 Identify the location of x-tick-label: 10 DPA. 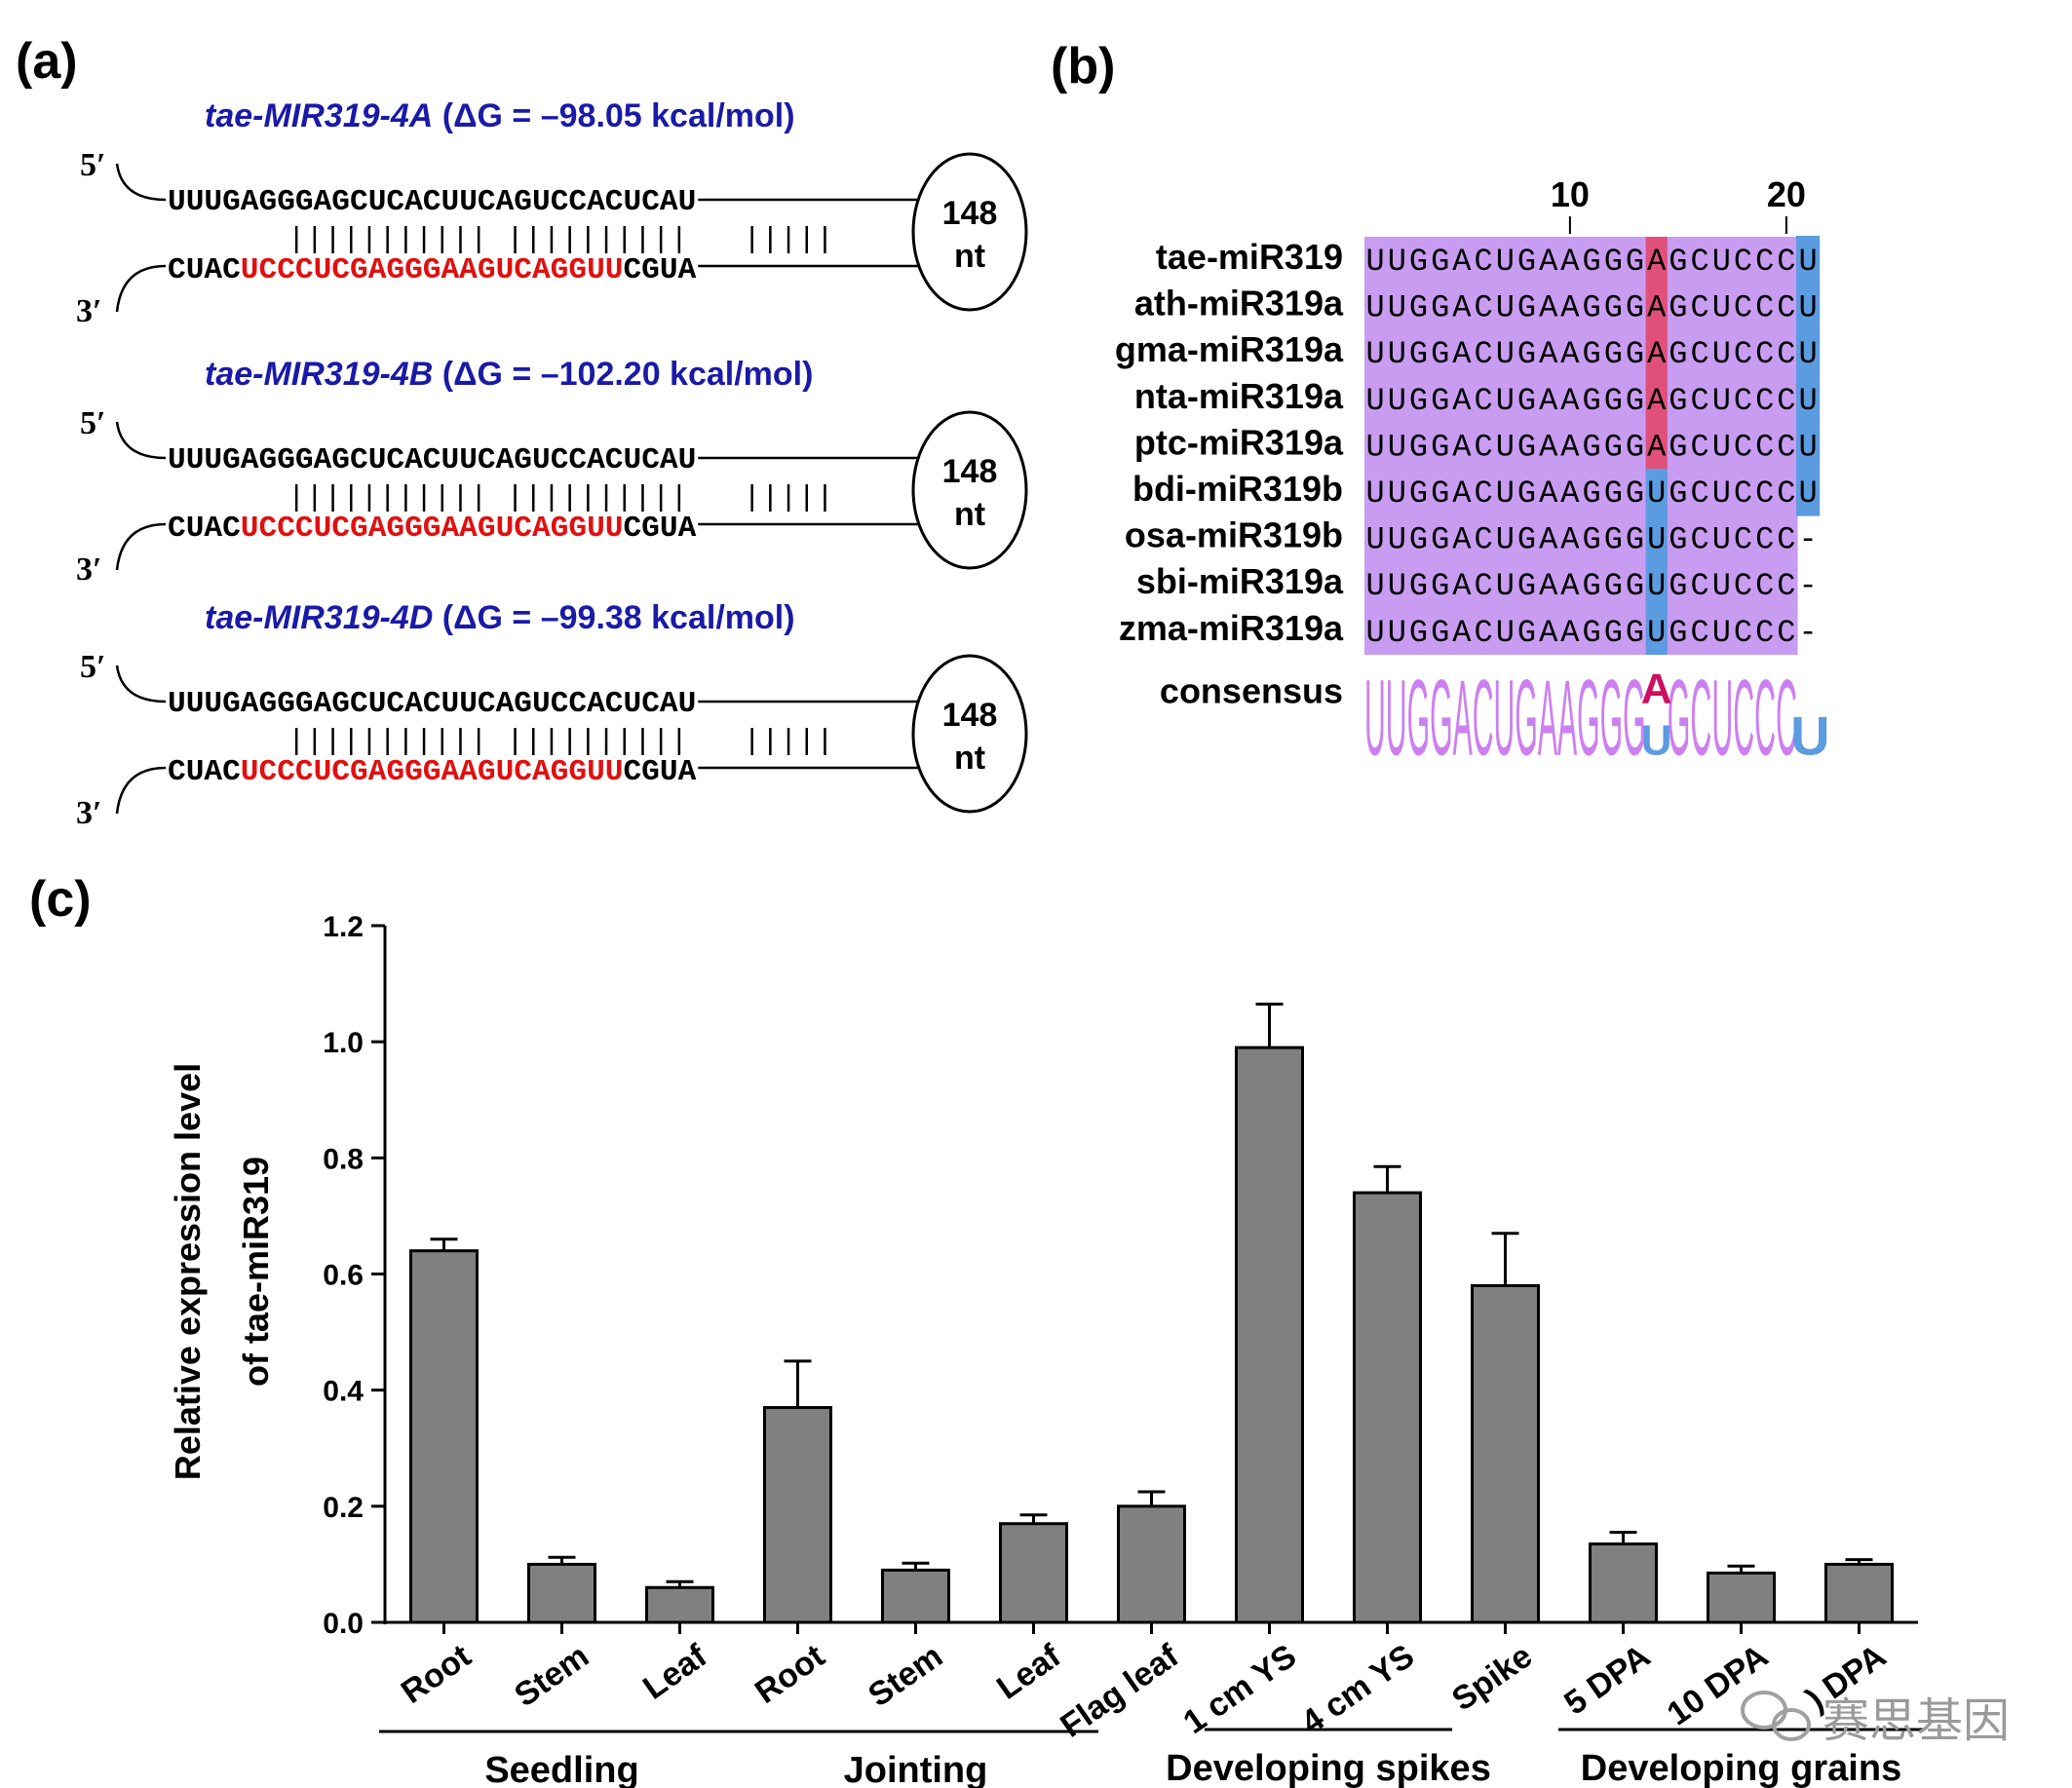
(1718, 1684).